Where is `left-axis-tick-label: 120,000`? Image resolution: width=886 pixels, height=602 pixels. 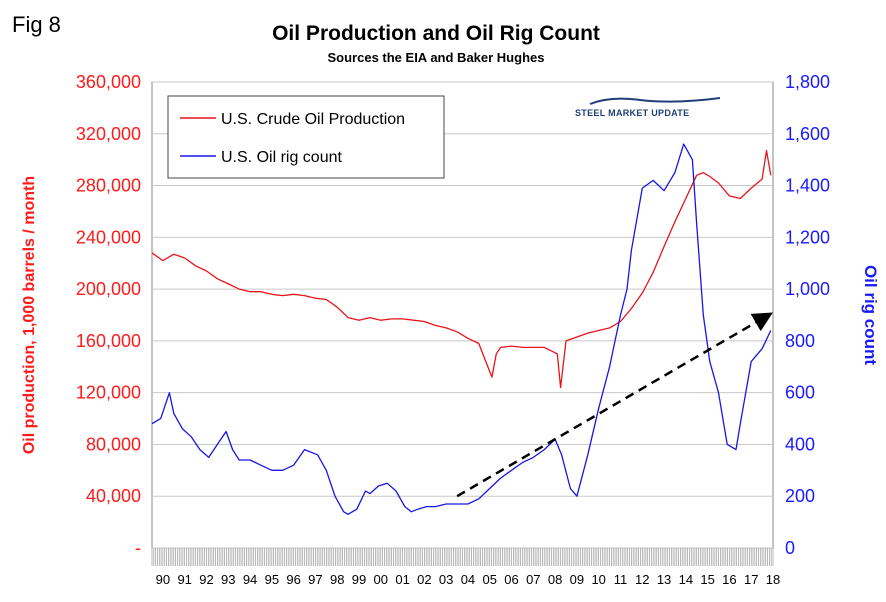 left-axis-tick-label: 120,000 is located at coordinates (108, 393).